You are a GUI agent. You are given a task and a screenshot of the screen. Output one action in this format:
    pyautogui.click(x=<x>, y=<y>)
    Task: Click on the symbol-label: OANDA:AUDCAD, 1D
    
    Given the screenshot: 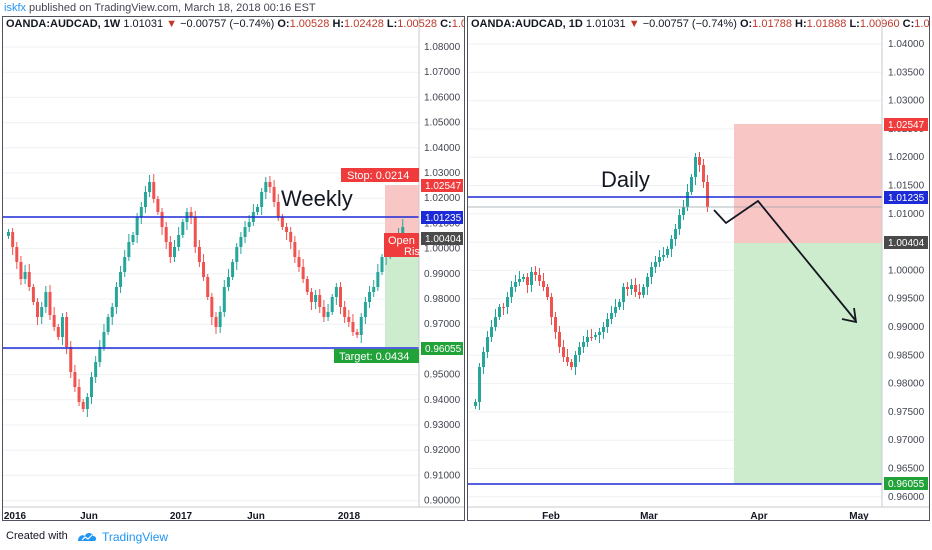 What is the action you would take?
    pyautogui.click(x=527, y=24)
    